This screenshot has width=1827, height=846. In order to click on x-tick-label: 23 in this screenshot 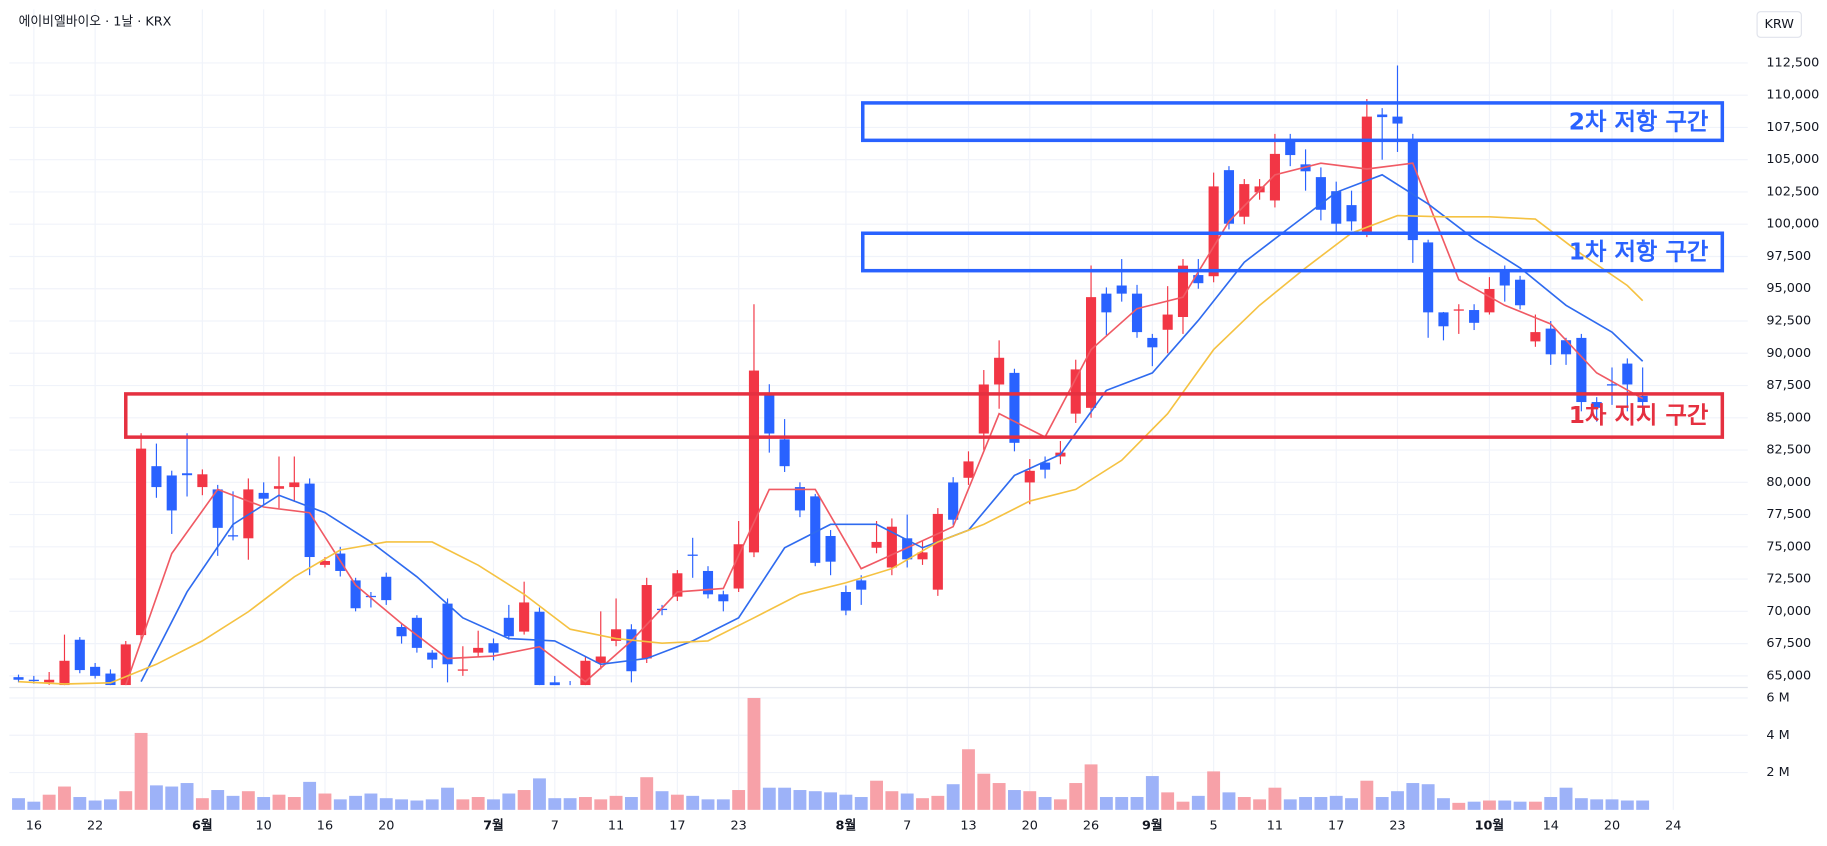, I will do `click(739, 826)`.